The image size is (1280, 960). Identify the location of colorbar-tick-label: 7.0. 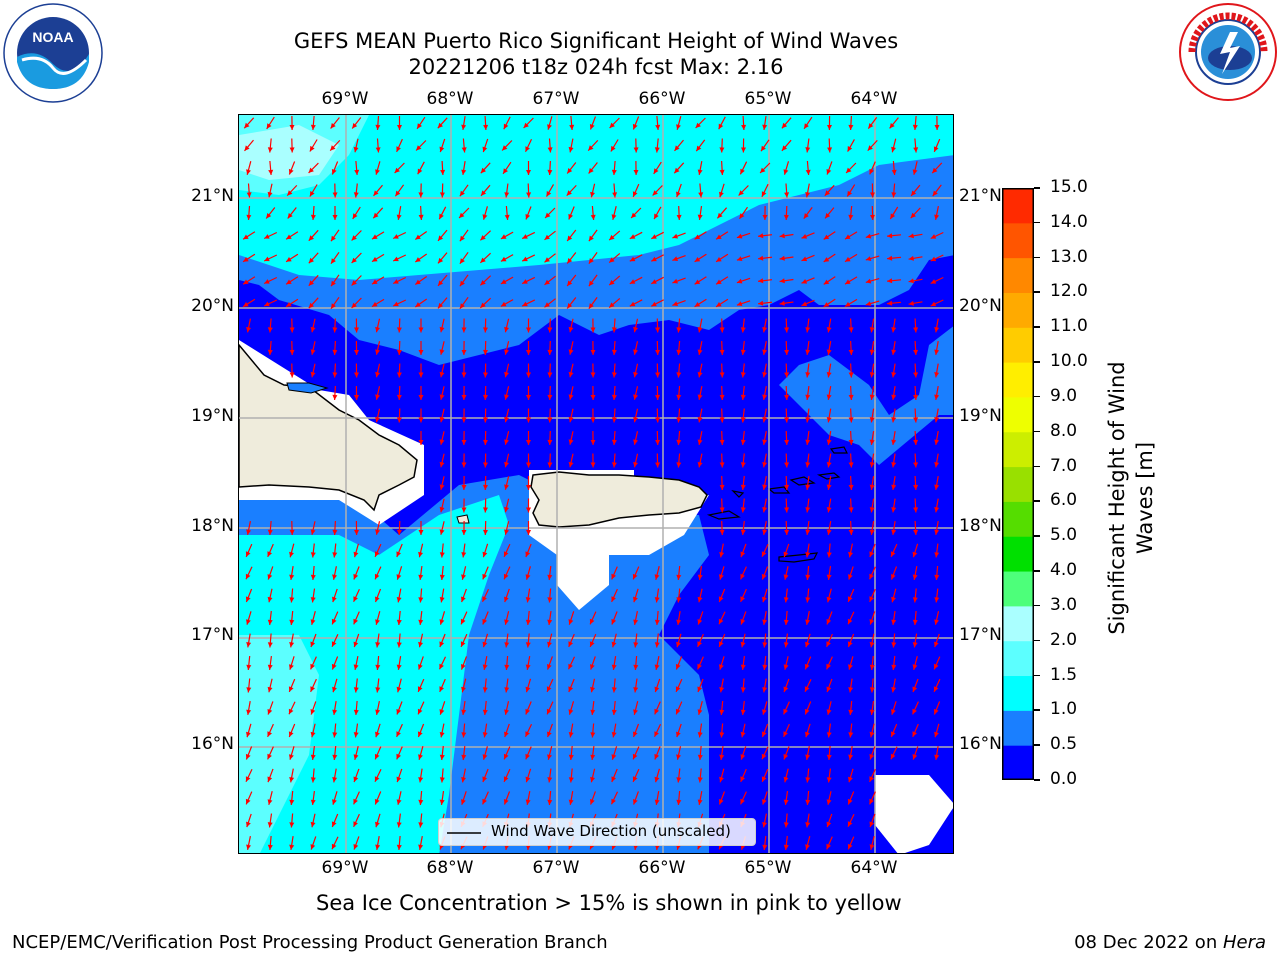
(1064, 465).